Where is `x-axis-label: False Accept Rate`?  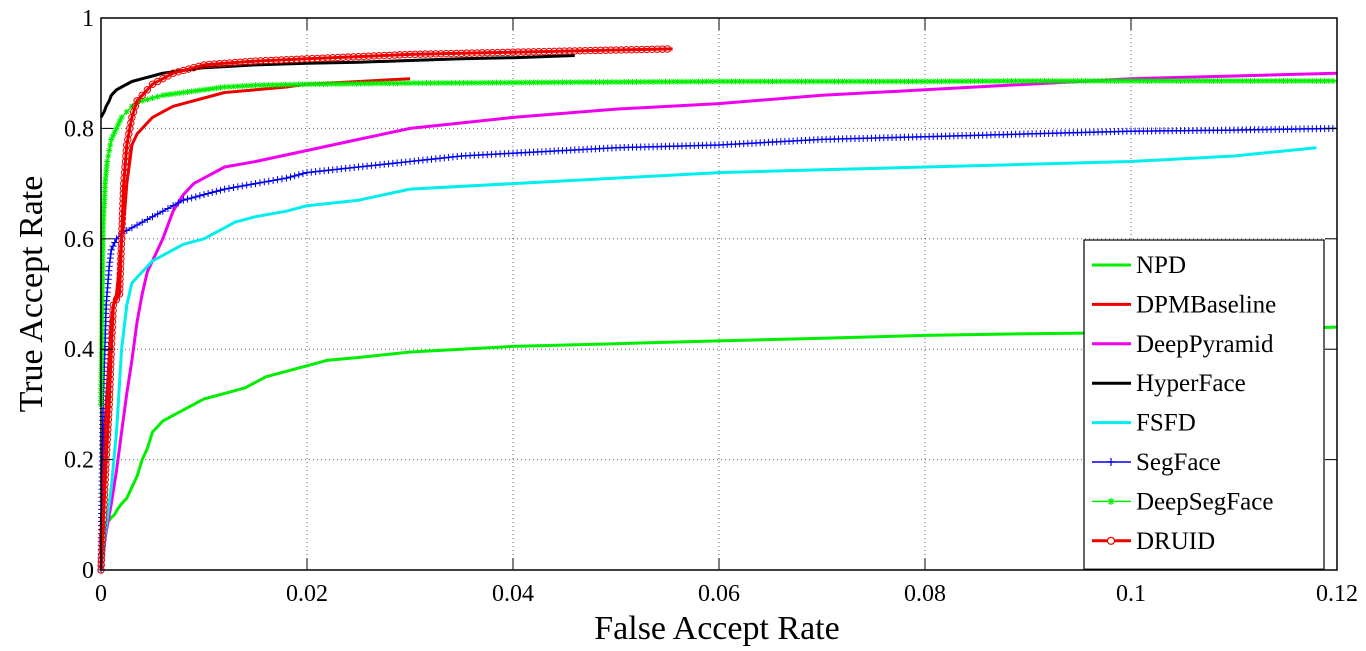
x-axis-label: False Accept Rate is located at coordinates (716, 628).